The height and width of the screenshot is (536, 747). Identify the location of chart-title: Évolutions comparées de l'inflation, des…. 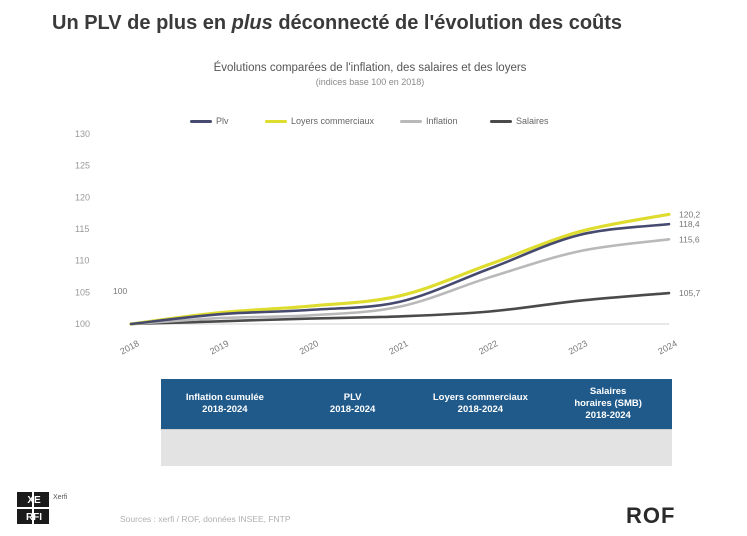
(370, 68).